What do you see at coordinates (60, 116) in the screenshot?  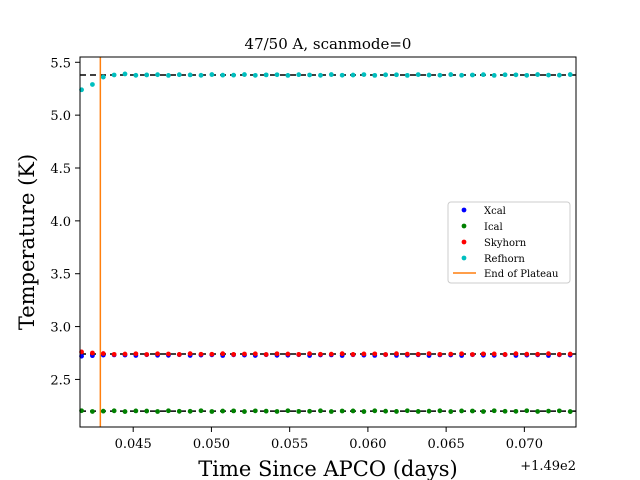 I see `y-tick-label: 5.0` at bounding box center [60, 116].